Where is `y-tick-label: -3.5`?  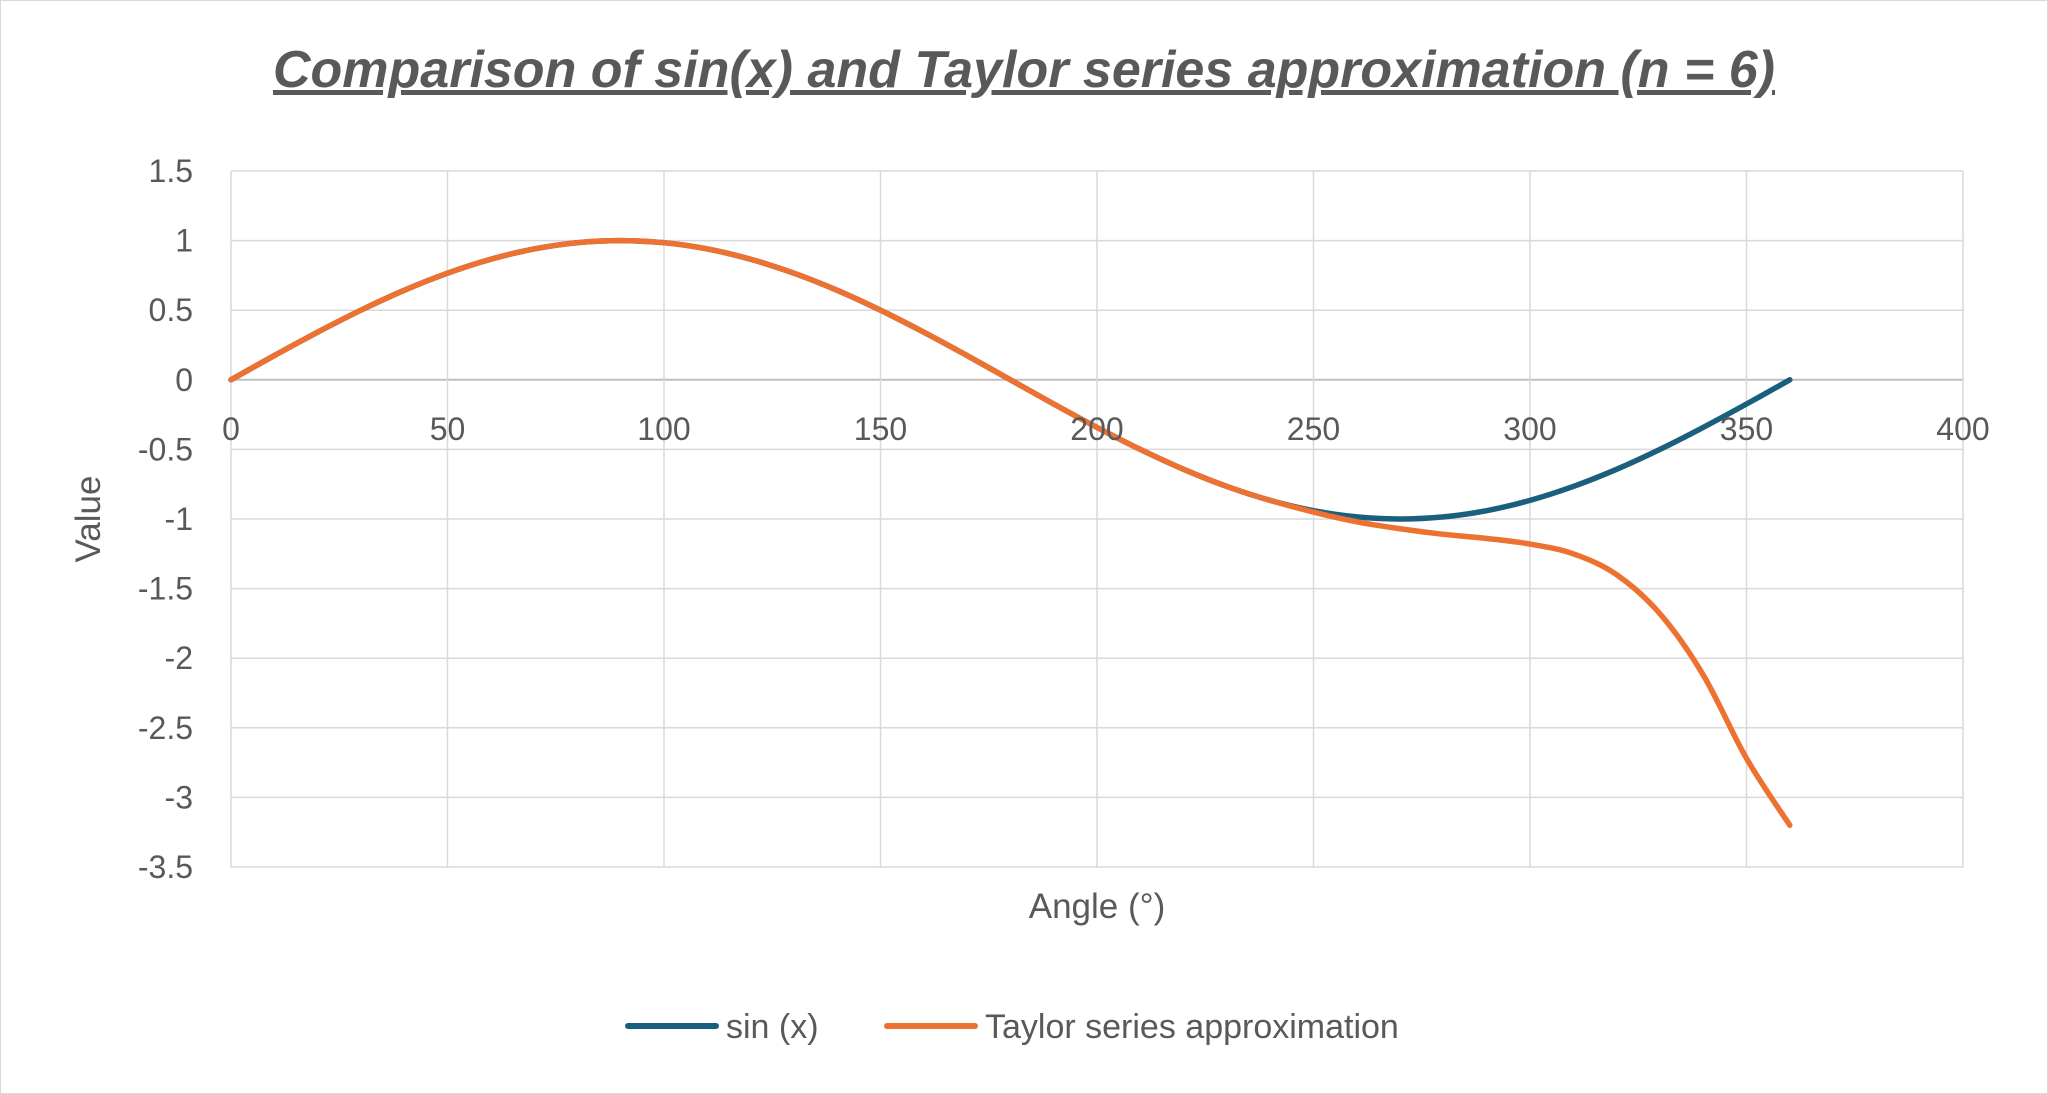
y-tick-label: -3.5 is located at coordinates (165, 867).